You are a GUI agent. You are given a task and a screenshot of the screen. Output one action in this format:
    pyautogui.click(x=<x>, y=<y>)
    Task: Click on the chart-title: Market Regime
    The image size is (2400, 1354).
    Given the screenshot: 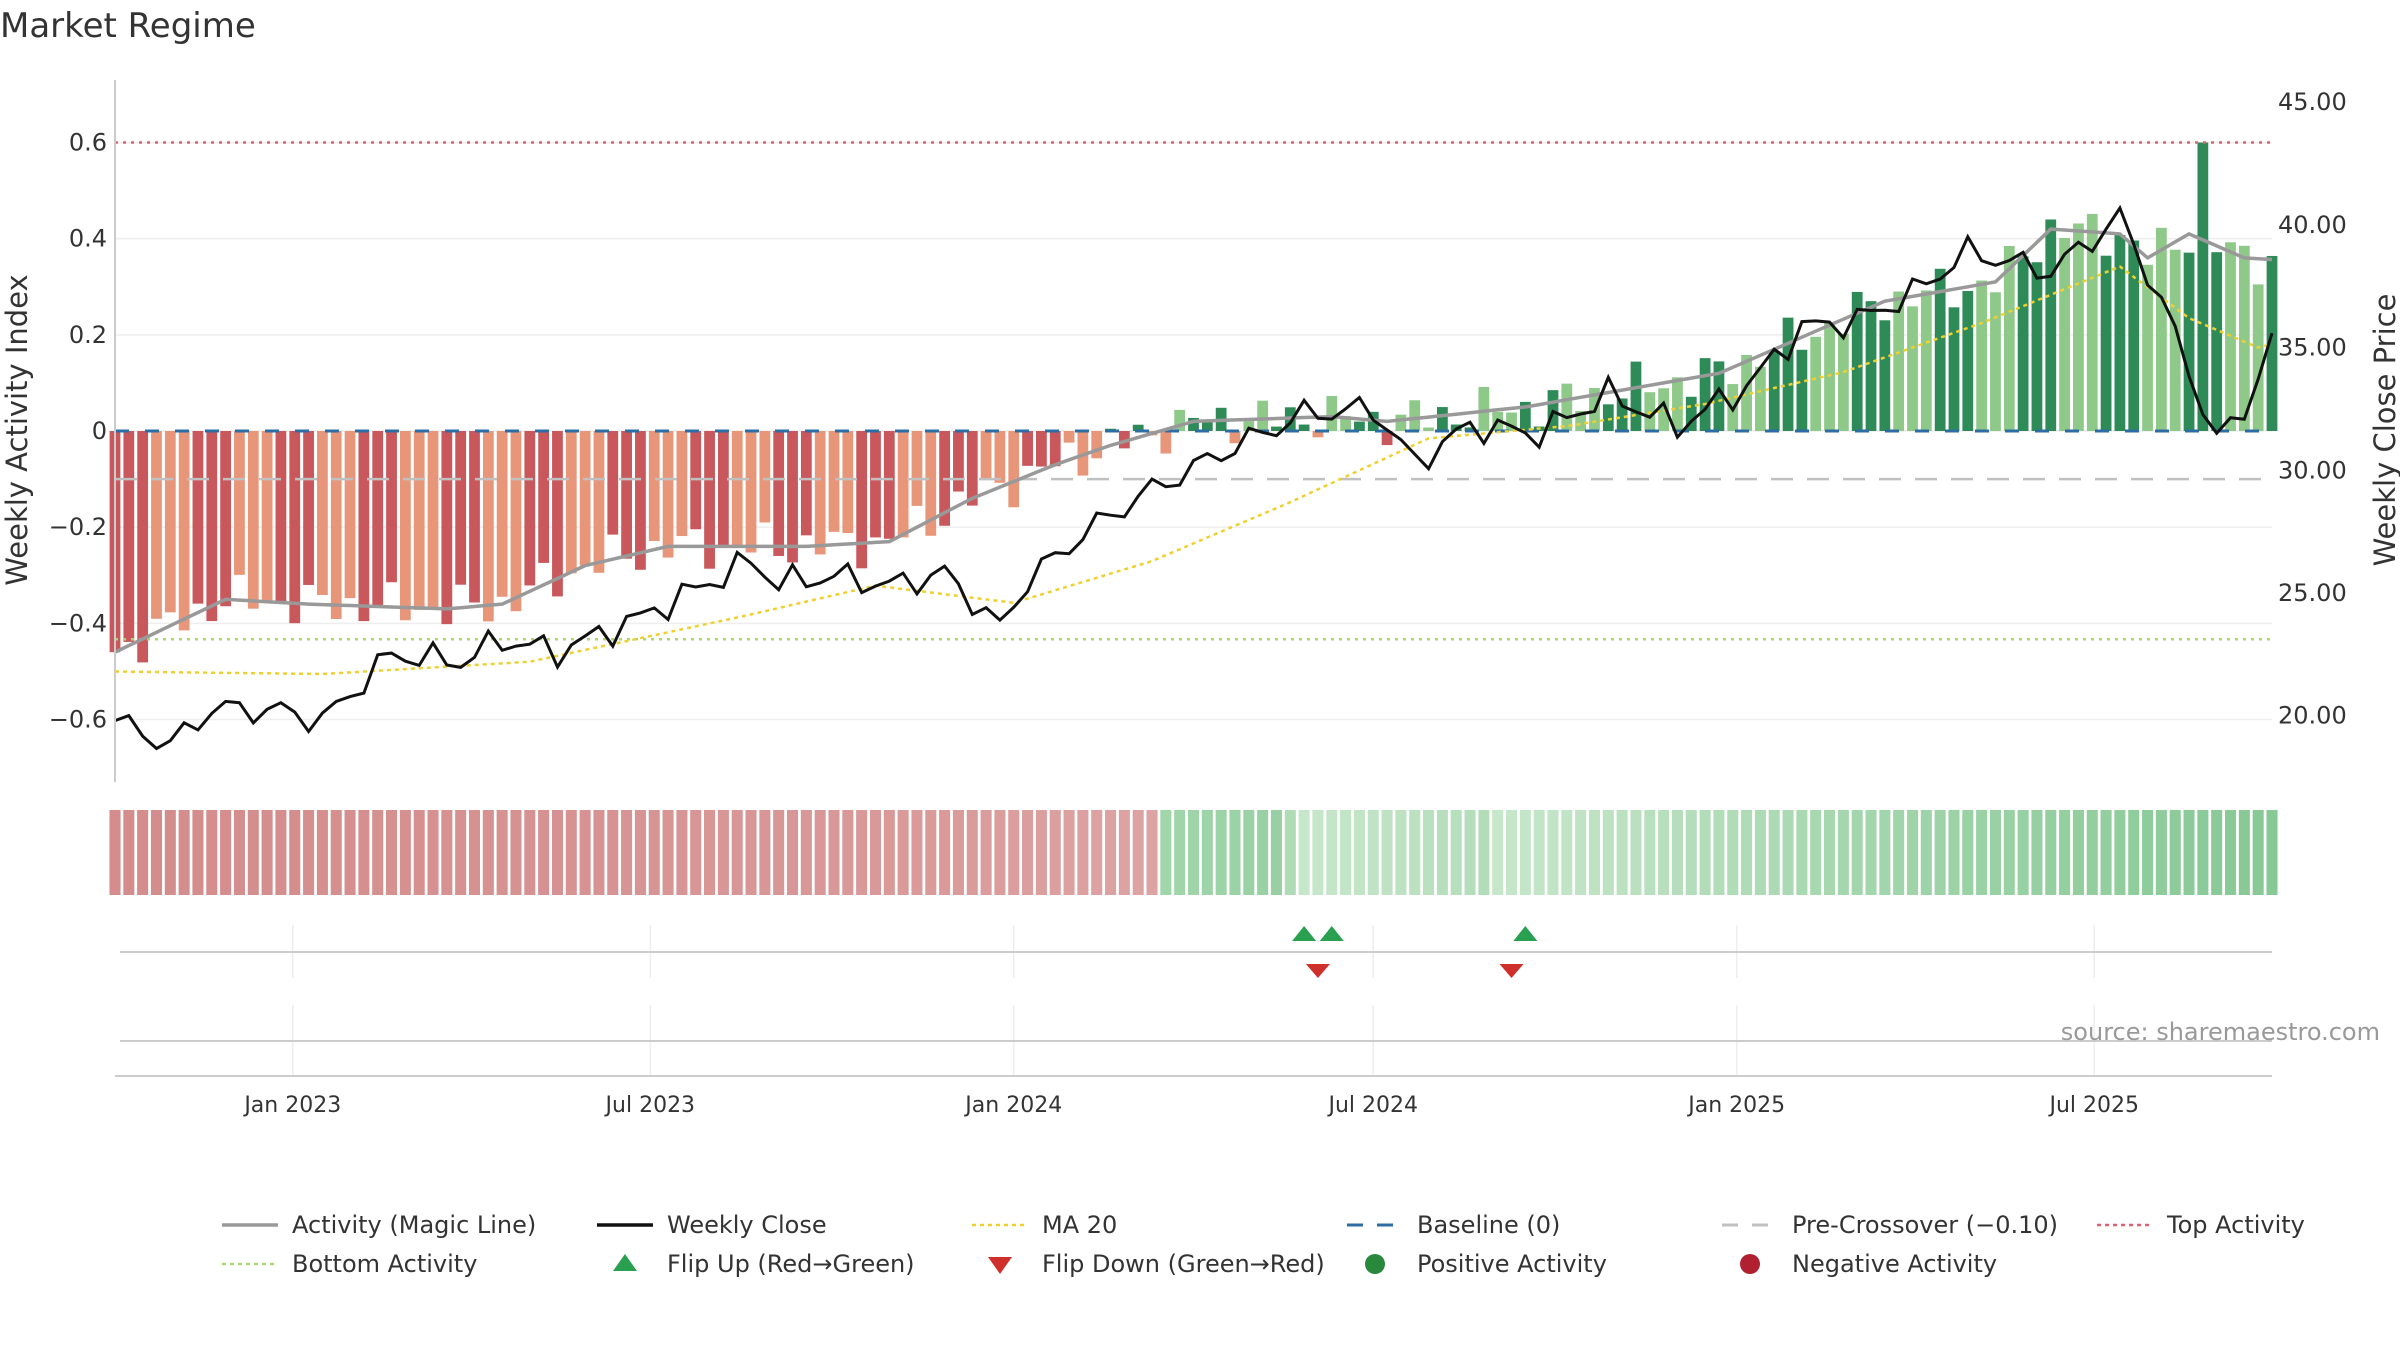 What is the action you would take?
    pyautogui.click(x=128, y=26)
    